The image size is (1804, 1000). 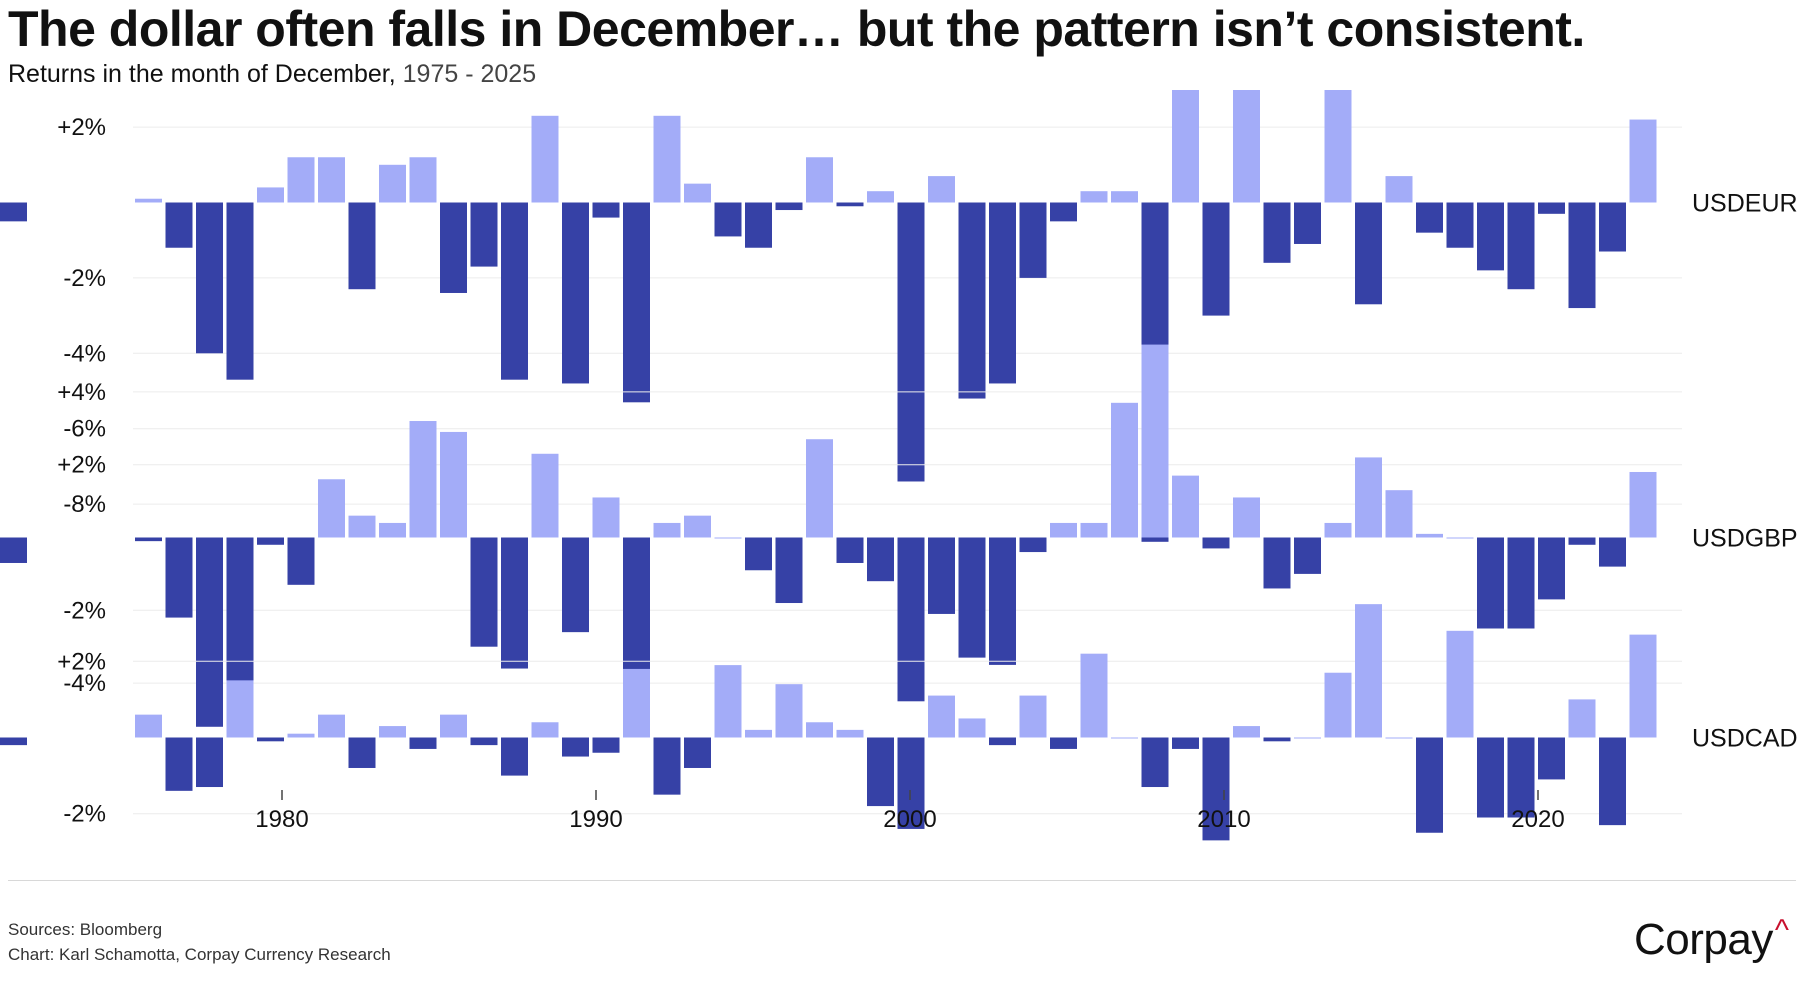 What do you see at coordinates (880, 772) in the screenshot?
I see `bar-usdcad-1999` at bounding box center [880, 772].